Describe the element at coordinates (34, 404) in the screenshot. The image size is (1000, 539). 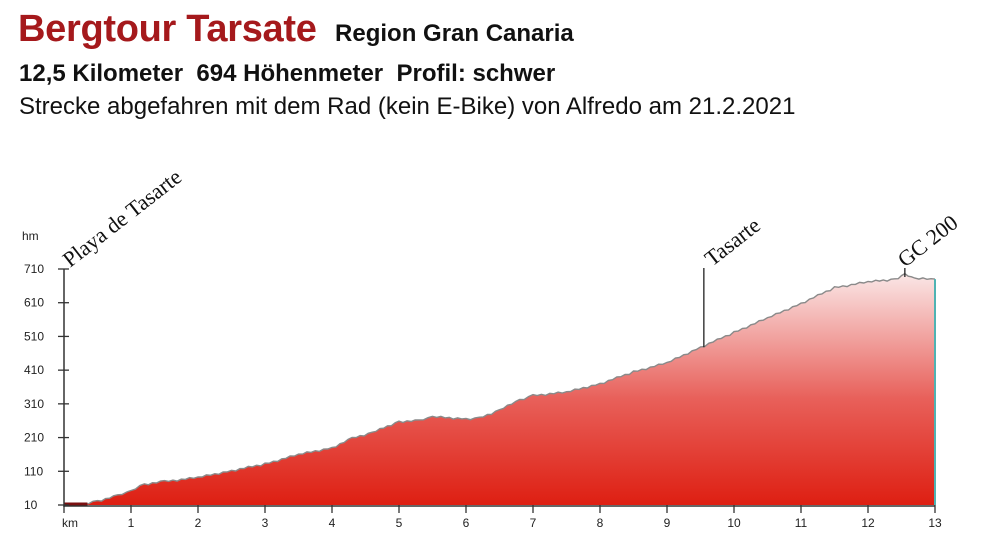
I see `y-tick-label: 310` at that location.